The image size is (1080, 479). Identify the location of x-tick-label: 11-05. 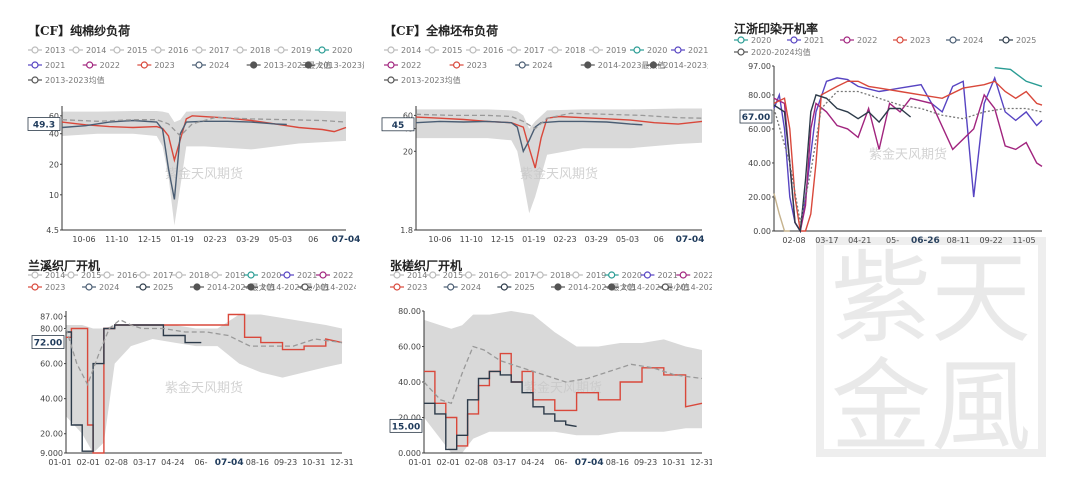
(1023, 240).